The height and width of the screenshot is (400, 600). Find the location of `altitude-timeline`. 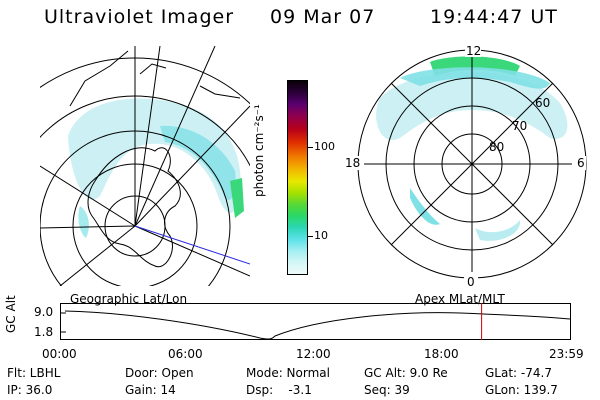

altitude-timeline is located at coordinates (315, 321).